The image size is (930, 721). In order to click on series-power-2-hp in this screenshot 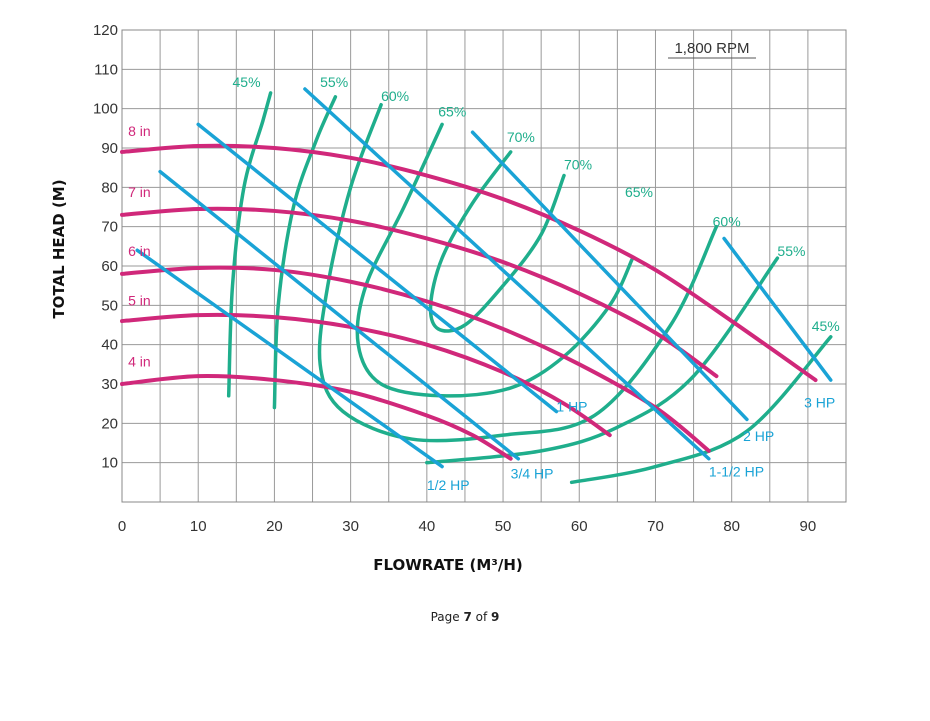, I will do `click(609, 276)`.